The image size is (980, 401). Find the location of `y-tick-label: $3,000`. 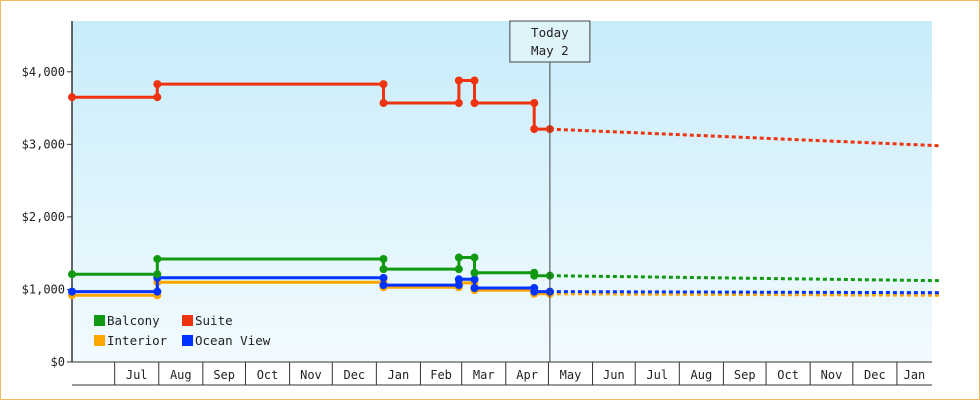

y-tick-label: $3,000 is located at coordinates (43, 144).